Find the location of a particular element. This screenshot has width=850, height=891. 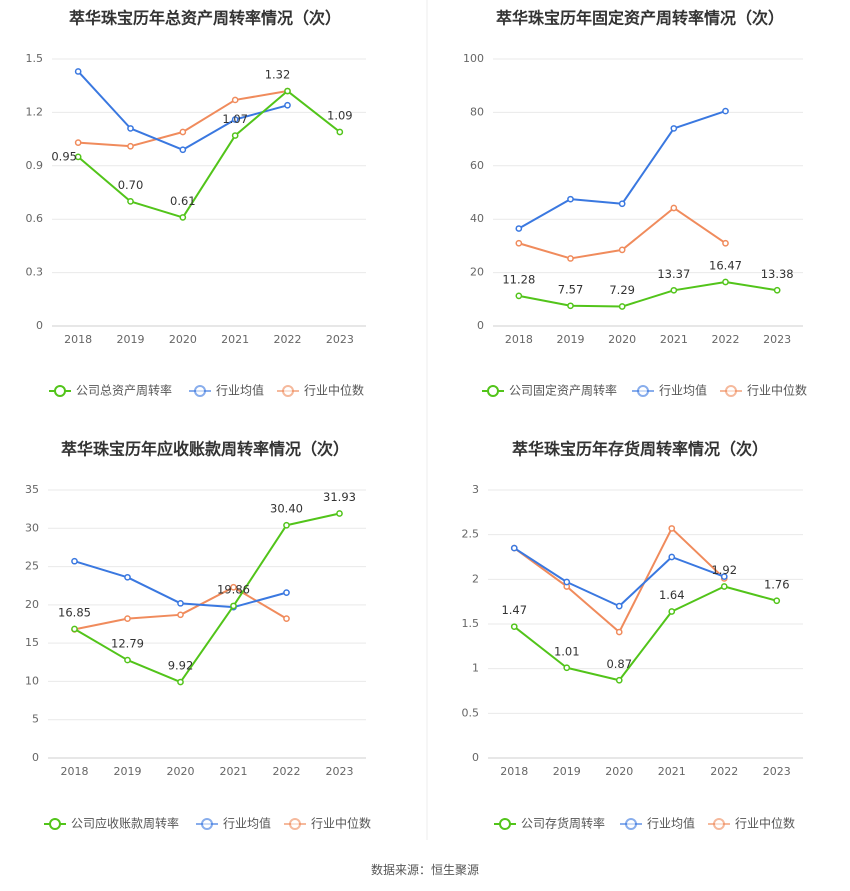

data-label: 1.92 is located at coordinates (724, 570).